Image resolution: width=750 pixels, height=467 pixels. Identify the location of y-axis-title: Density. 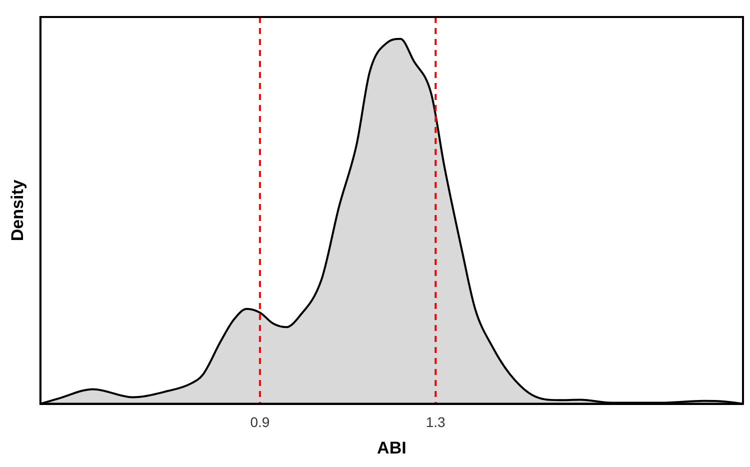
(17, 210).